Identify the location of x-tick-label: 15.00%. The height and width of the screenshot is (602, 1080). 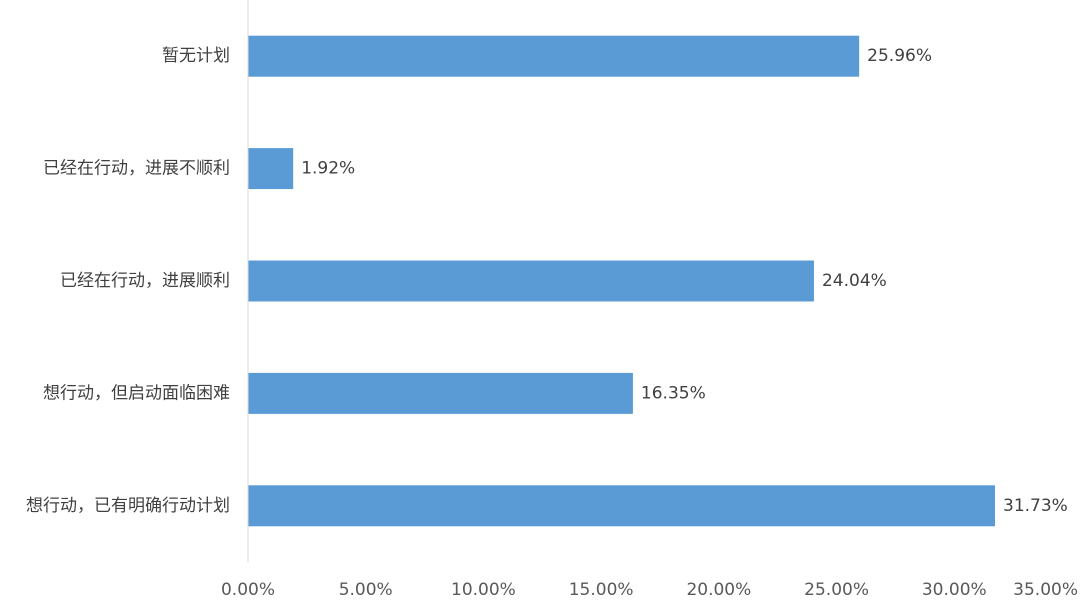
(601, 590).